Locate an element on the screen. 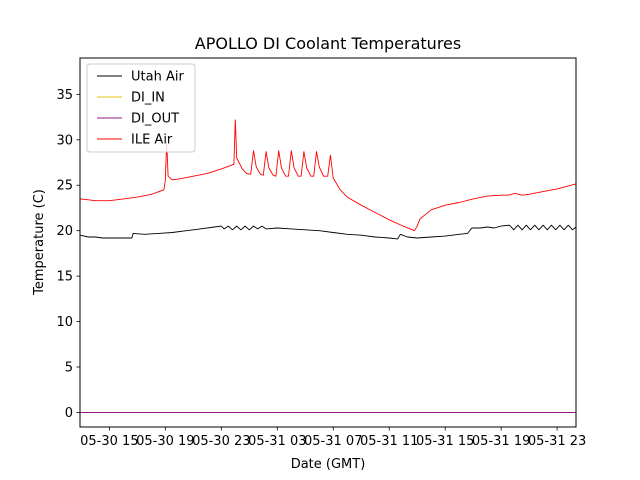  y-axis: 0 5 10 15 20 25 30 35 is located at coordinates (68, 254).